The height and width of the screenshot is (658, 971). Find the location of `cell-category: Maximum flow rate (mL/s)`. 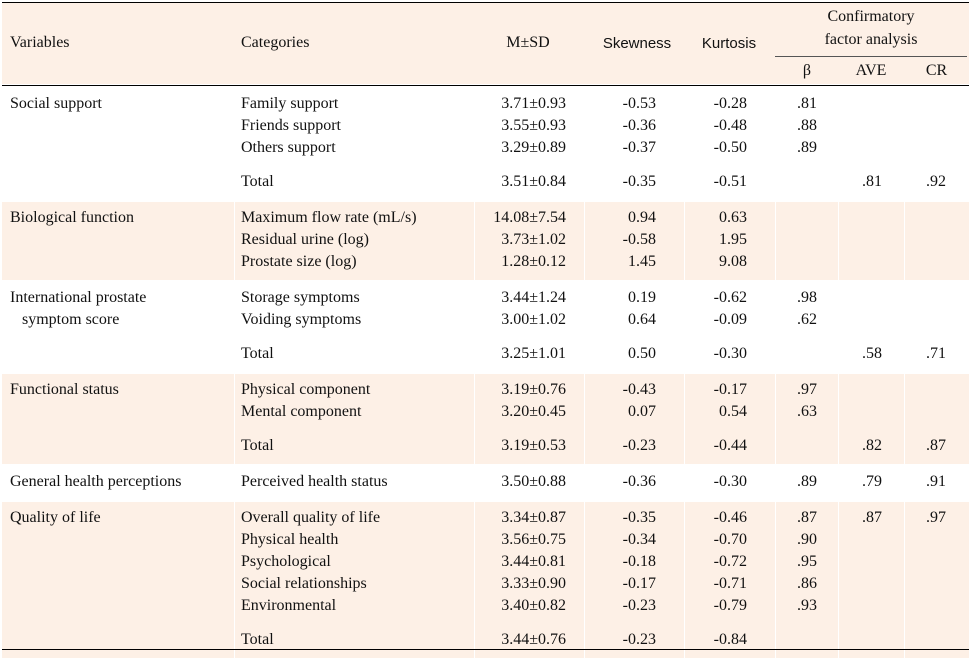

cell-category: Maximum flow rate (mL/s) is located at coordinates (329, 217).